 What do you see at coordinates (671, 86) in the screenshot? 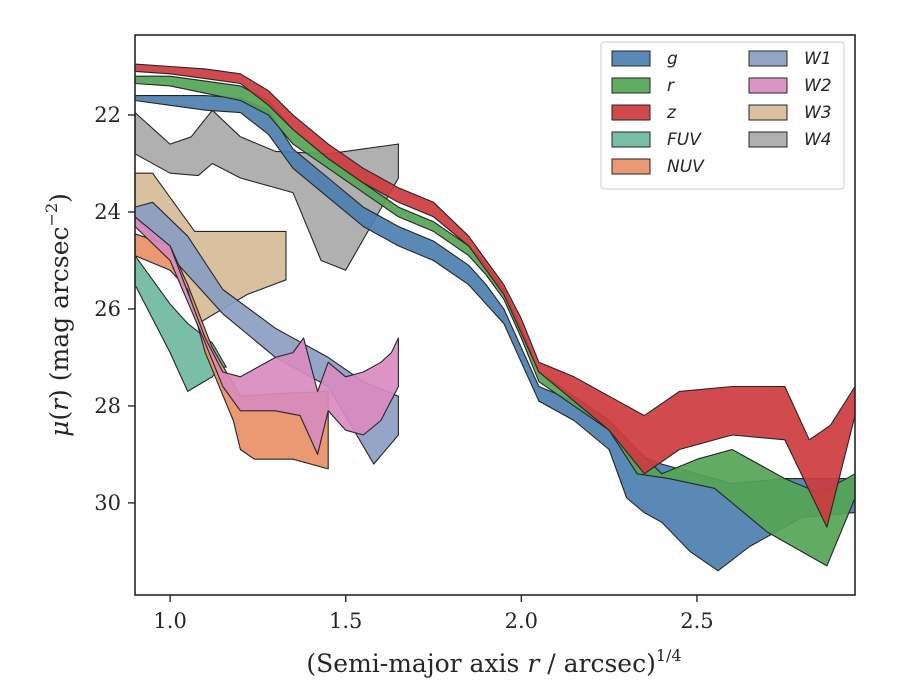
I see `legend-label-r: r` at bounding box center [671, 86].